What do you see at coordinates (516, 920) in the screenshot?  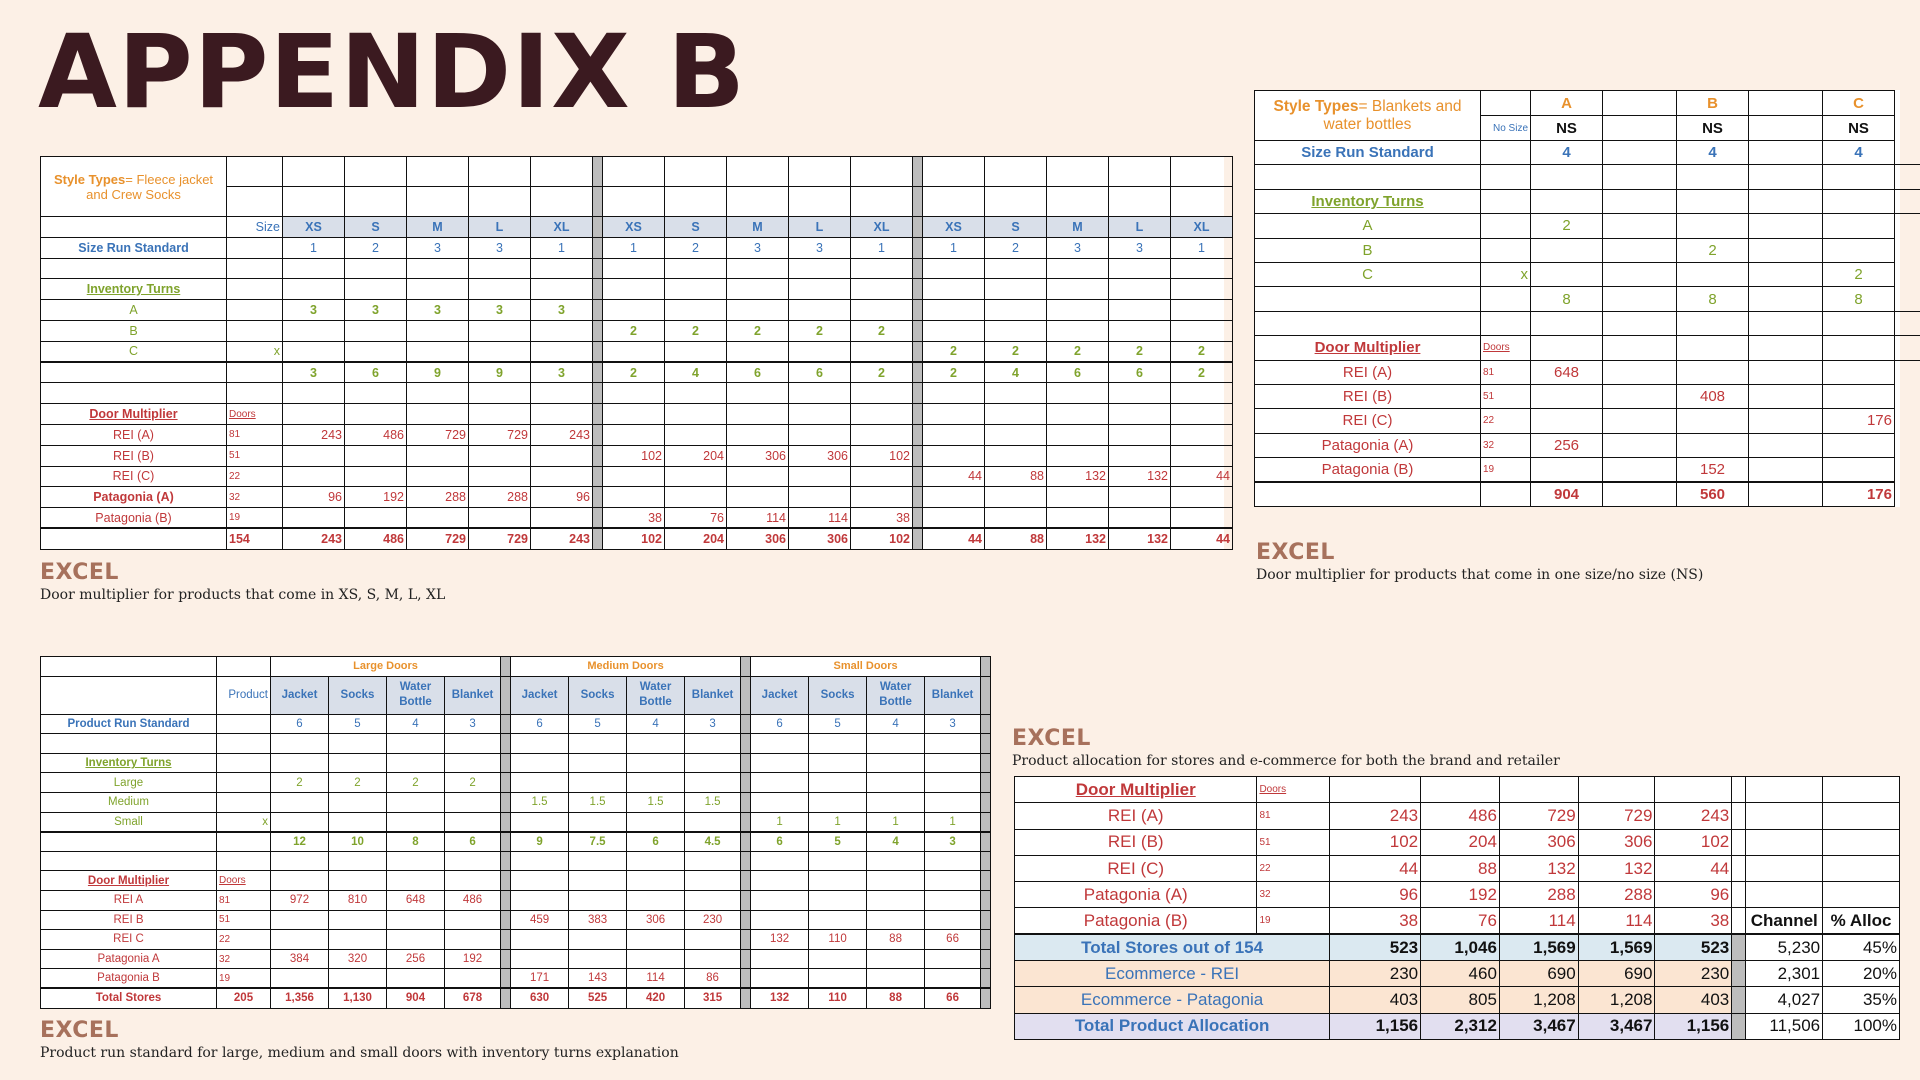 I see `table-row: REI B 51 459 383 306 230` at bounding box center [516, 920].